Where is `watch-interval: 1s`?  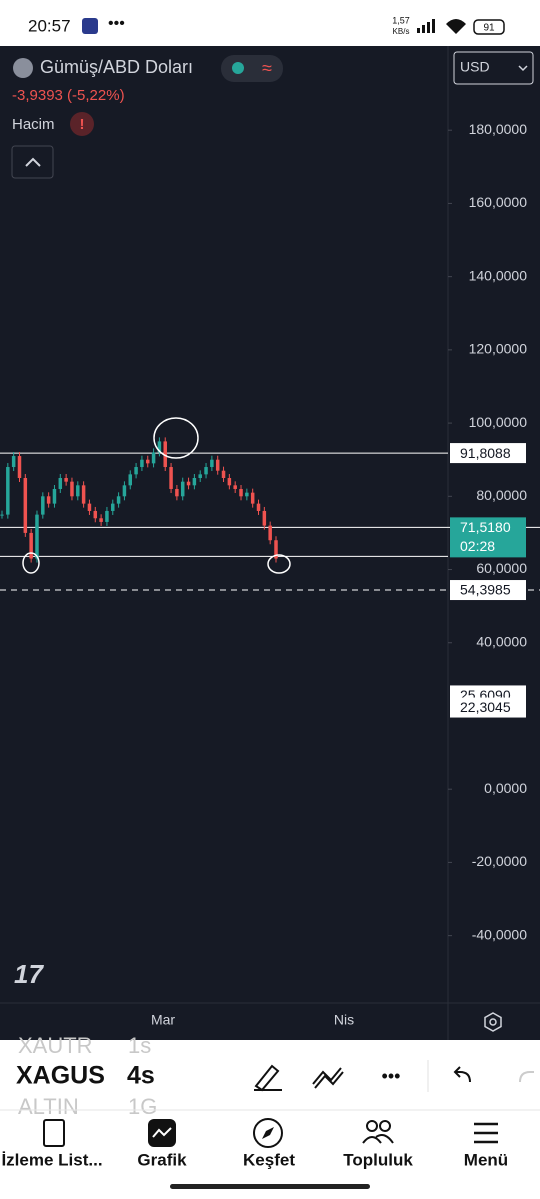
watch-interval: 1s is located at coordinates (139, 1045).